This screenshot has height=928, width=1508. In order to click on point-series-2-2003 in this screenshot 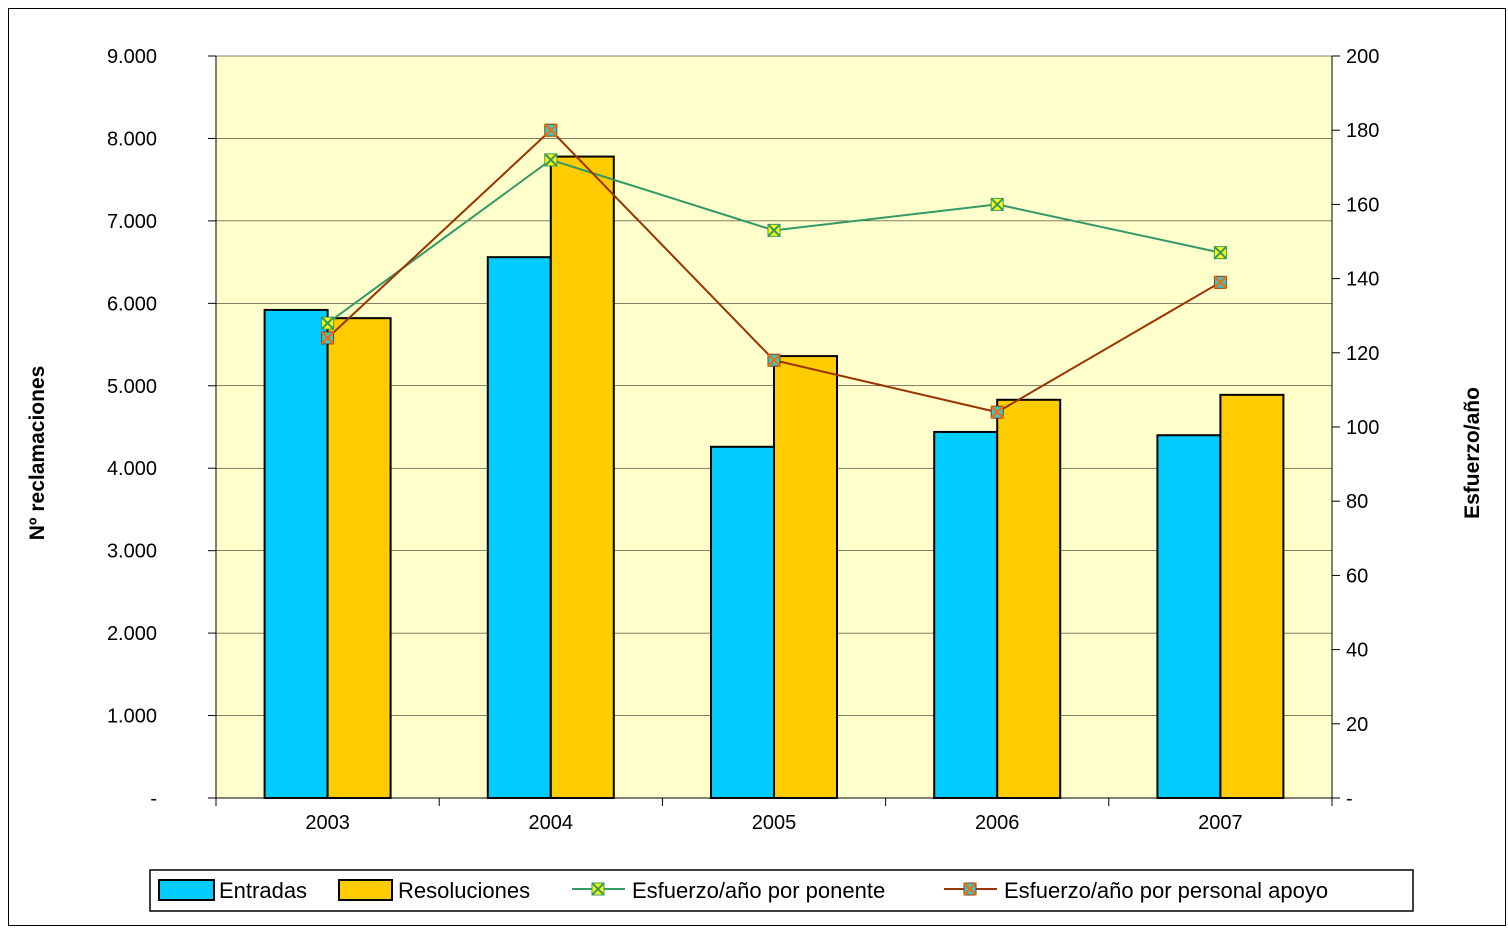, I will do `click(327, 338)`.